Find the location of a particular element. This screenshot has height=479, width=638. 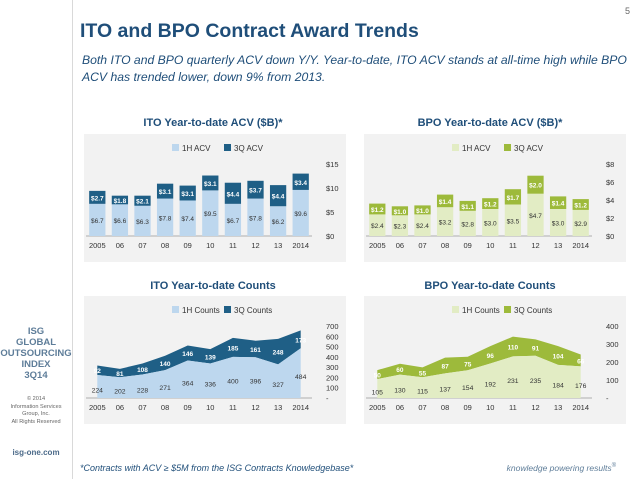

data-label-3q: 139 is located at coordinates (210, 357).